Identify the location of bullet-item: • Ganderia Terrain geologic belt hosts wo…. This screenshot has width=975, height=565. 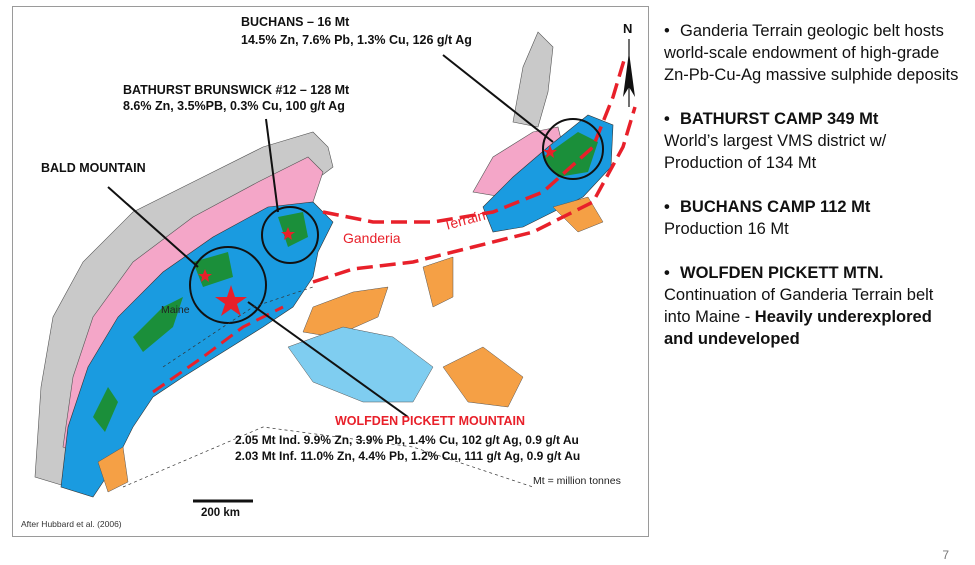
(811, 53).